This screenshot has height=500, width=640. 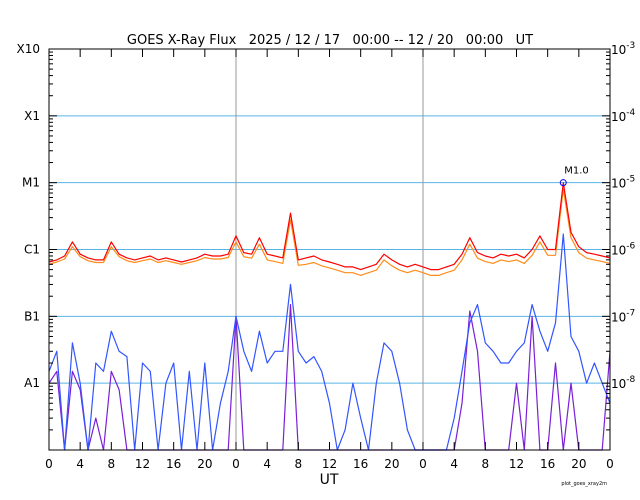 I want to click on peak-label: M1.0, so click(x=576, y=171).